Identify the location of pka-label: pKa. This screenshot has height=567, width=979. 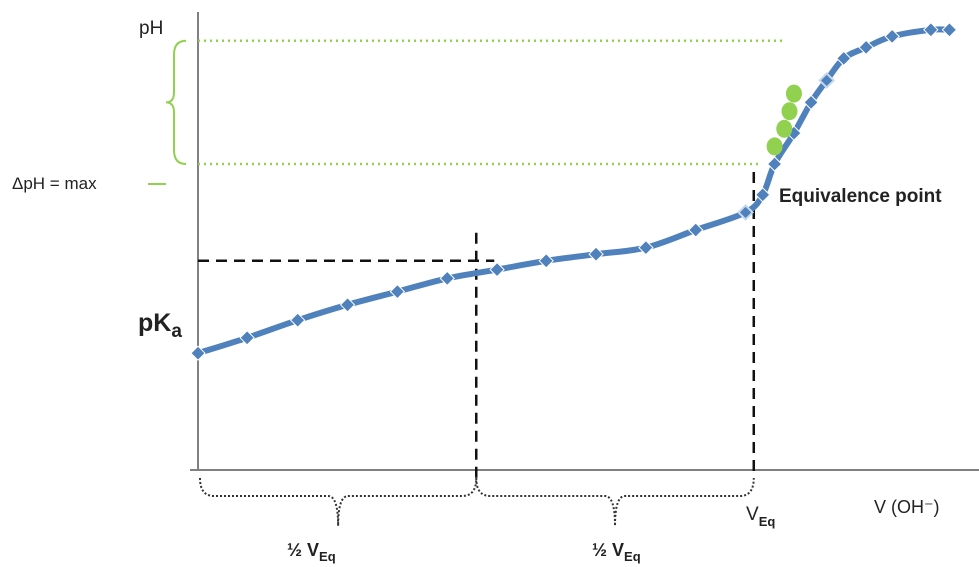
(160, 325).